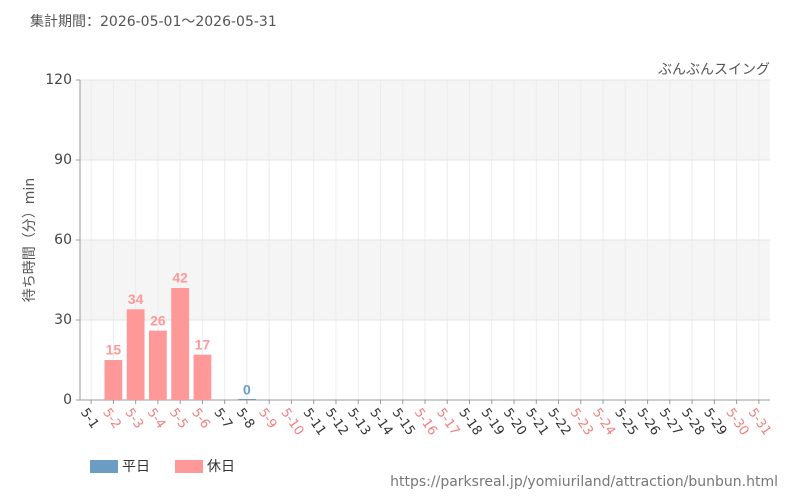  Describe the element at coordinates (469, 422) in the screenshot. I see `x-tick-label: 5-18` at that location.